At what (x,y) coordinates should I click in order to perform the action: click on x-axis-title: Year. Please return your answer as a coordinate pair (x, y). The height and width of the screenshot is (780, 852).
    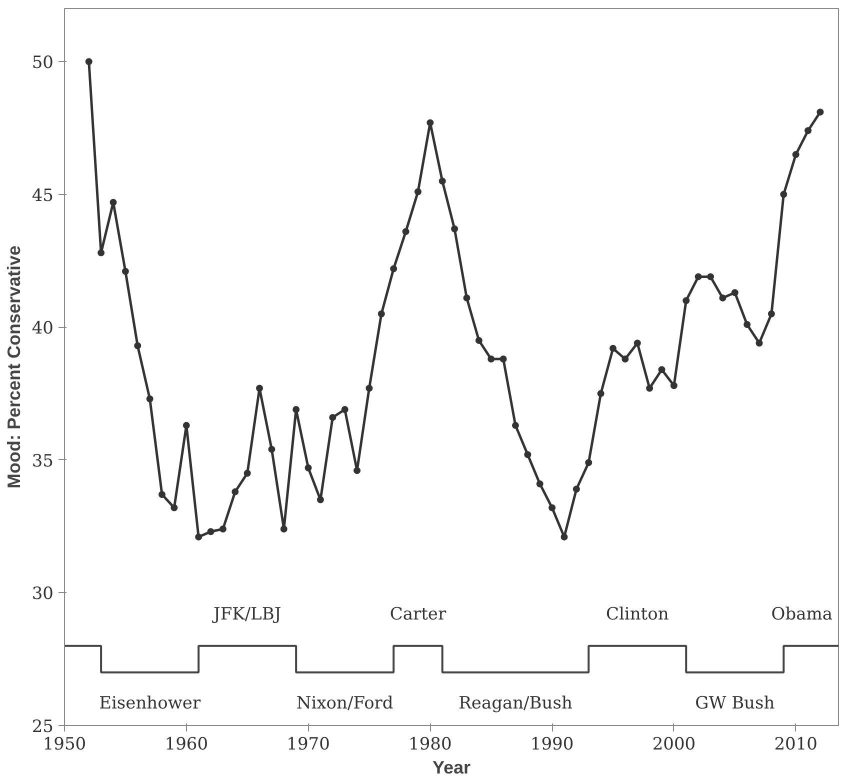
    Looking at the image, I should click on (451, 768).